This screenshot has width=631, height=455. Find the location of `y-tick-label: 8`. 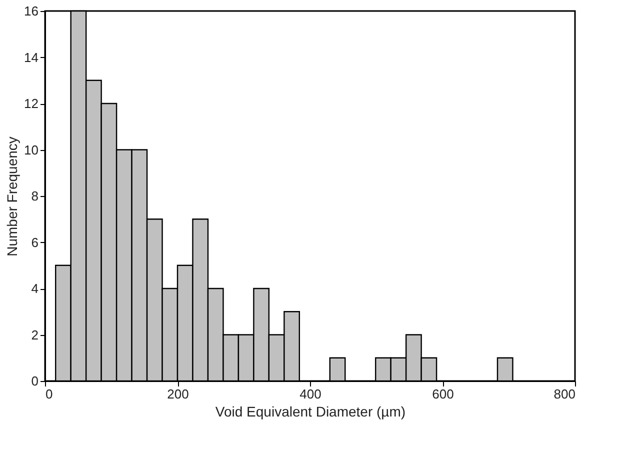

y-tick-label: 8 is located at coordinates (34, 196).